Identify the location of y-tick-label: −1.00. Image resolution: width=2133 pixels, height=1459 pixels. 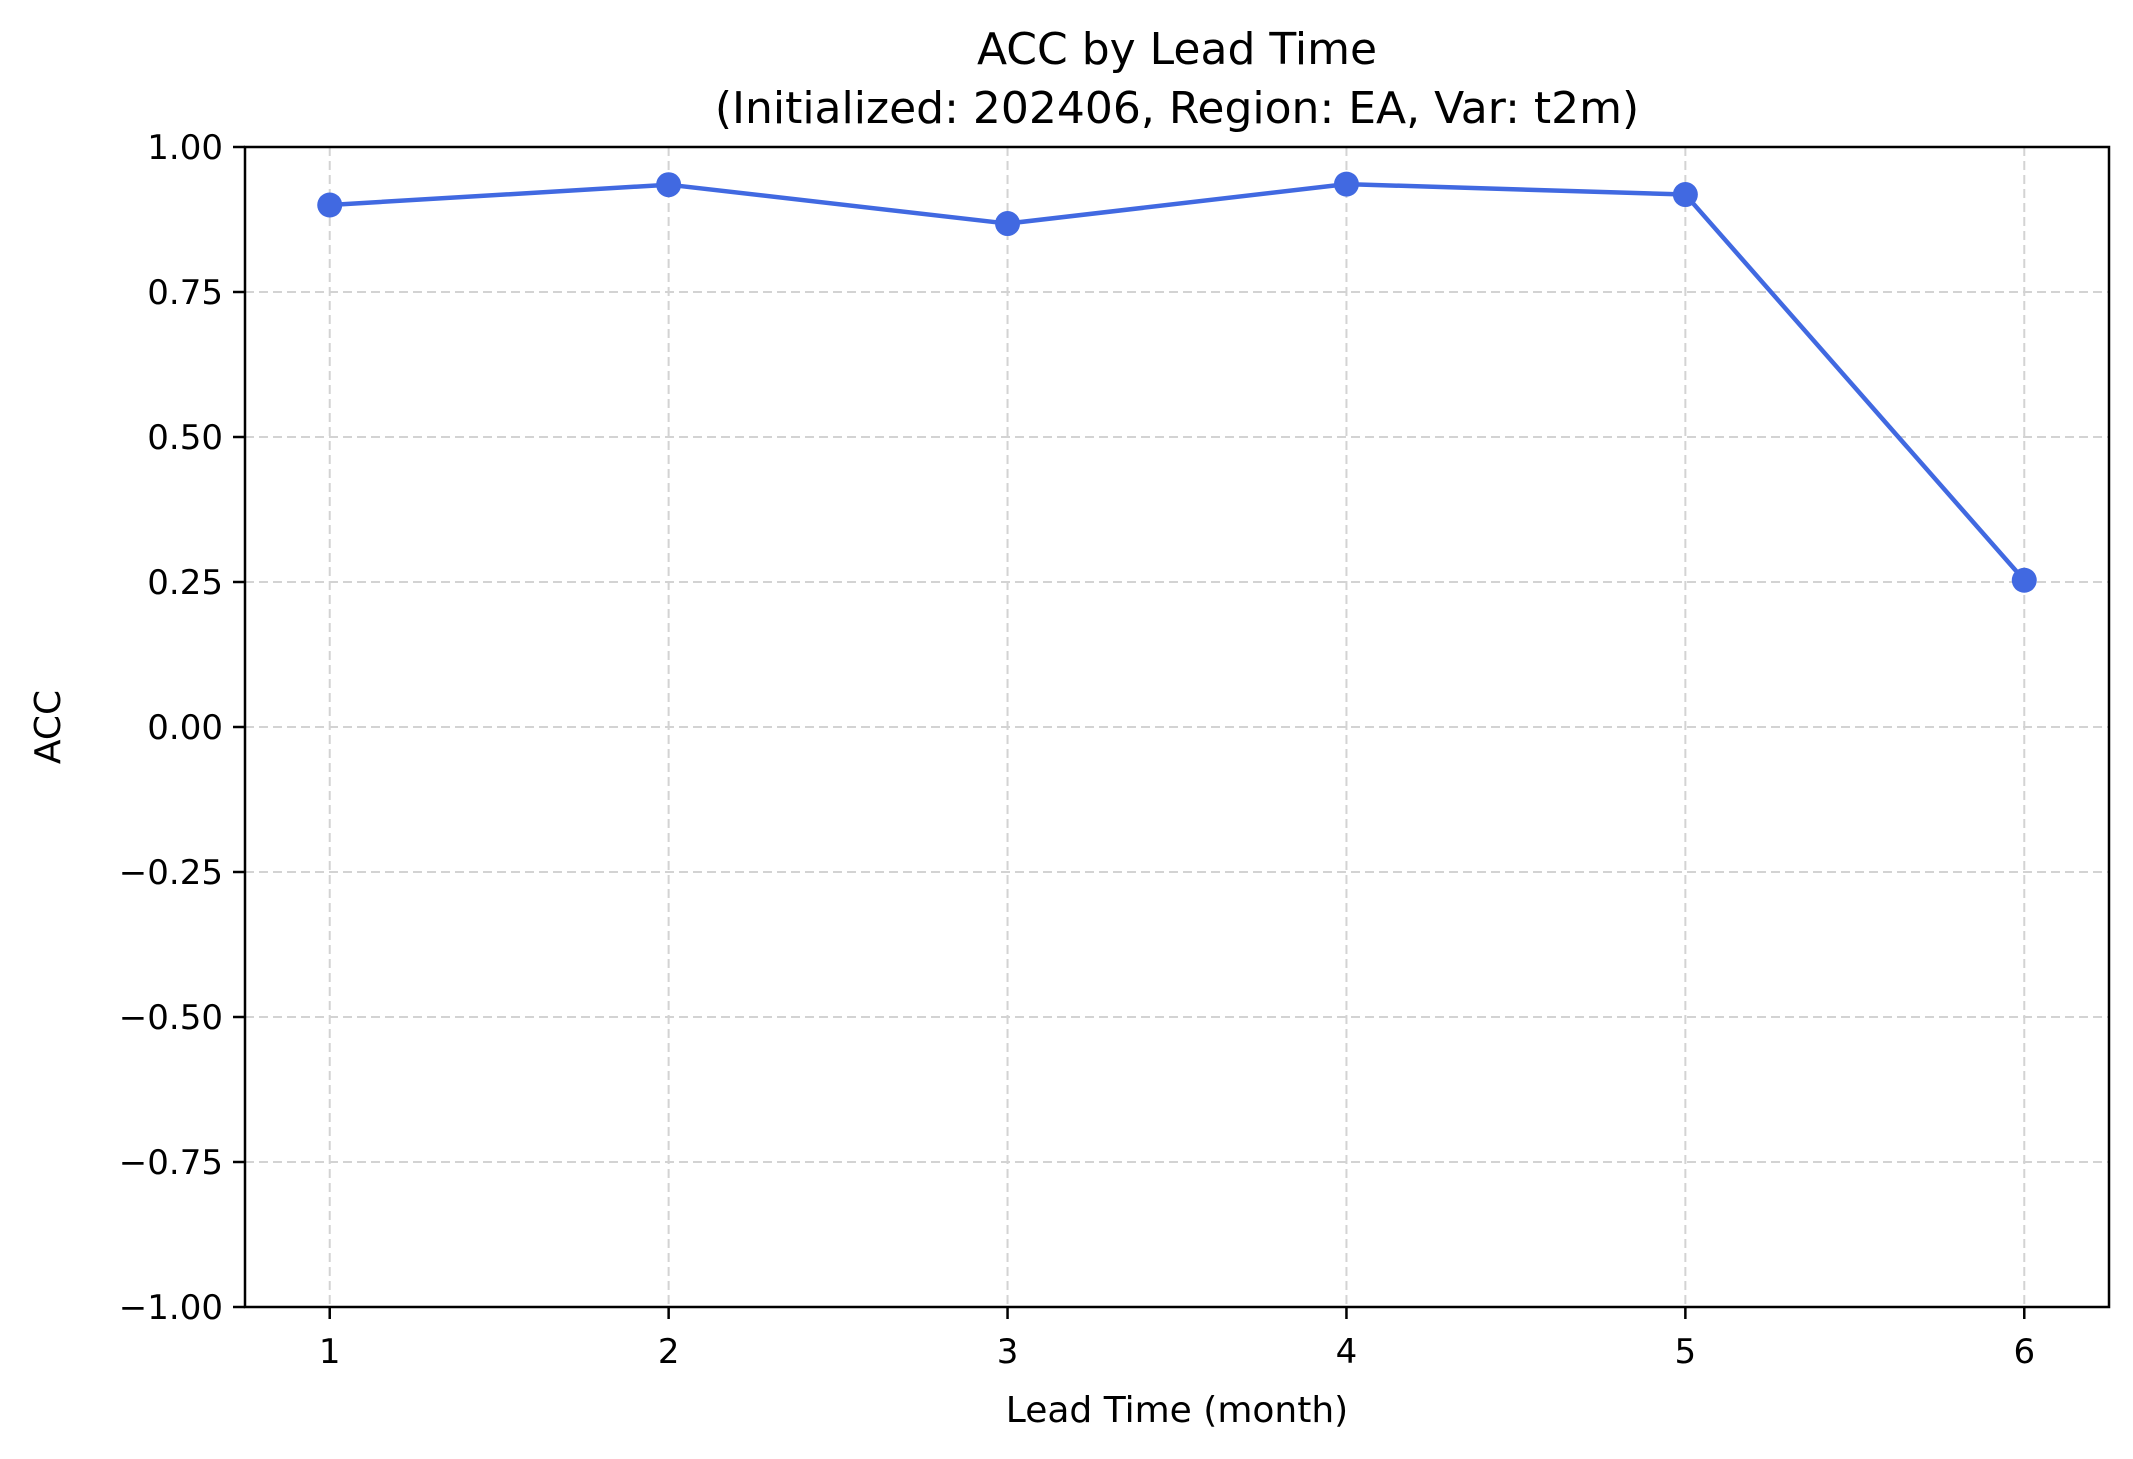
(171, 1308).